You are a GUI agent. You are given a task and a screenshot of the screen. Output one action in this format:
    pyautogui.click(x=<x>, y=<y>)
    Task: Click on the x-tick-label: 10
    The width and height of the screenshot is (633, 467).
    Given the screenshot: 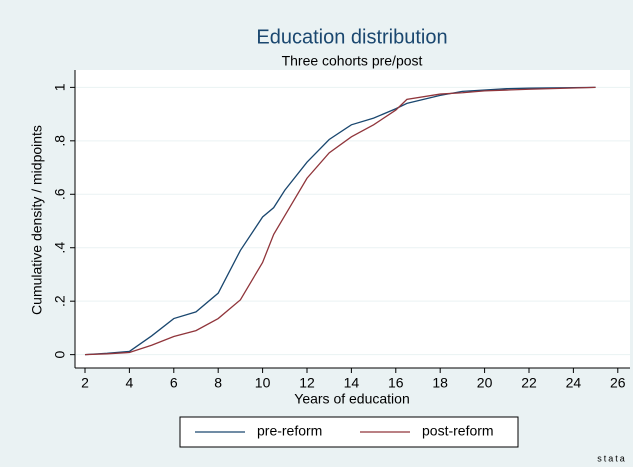 What is the action you would take?
    pyautogui.click(x=263, y=383)
    